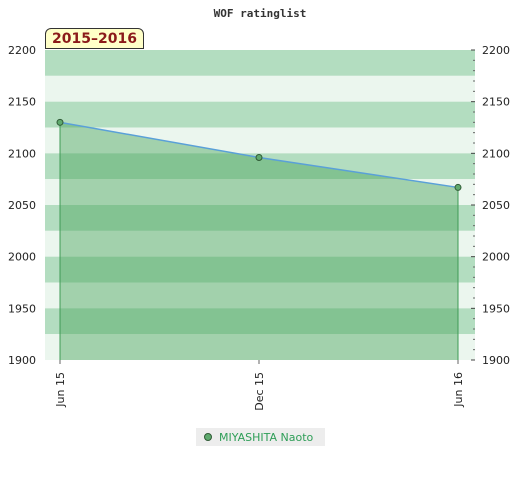 This screenshot has width=520, height=480. Describe the element at coordinates (259, 391) in the screenshot. I see `x-tick-label: Dec 15` at that location.